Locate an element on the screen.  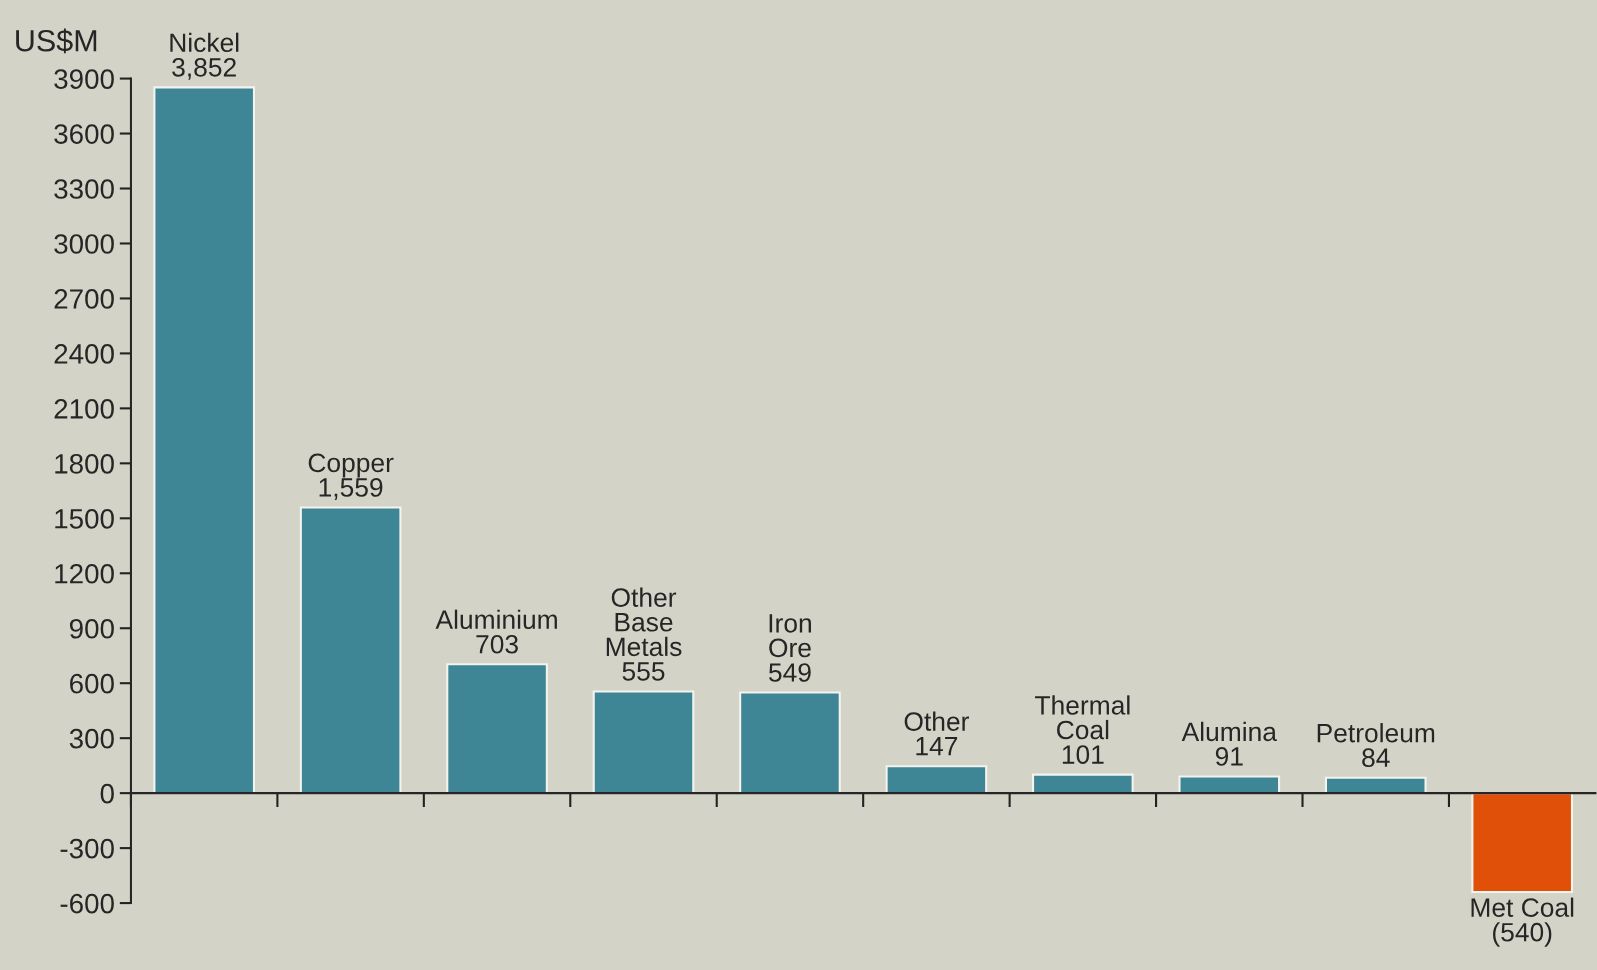
y-tick-label: 1500 is located at coordinates (84, 518).